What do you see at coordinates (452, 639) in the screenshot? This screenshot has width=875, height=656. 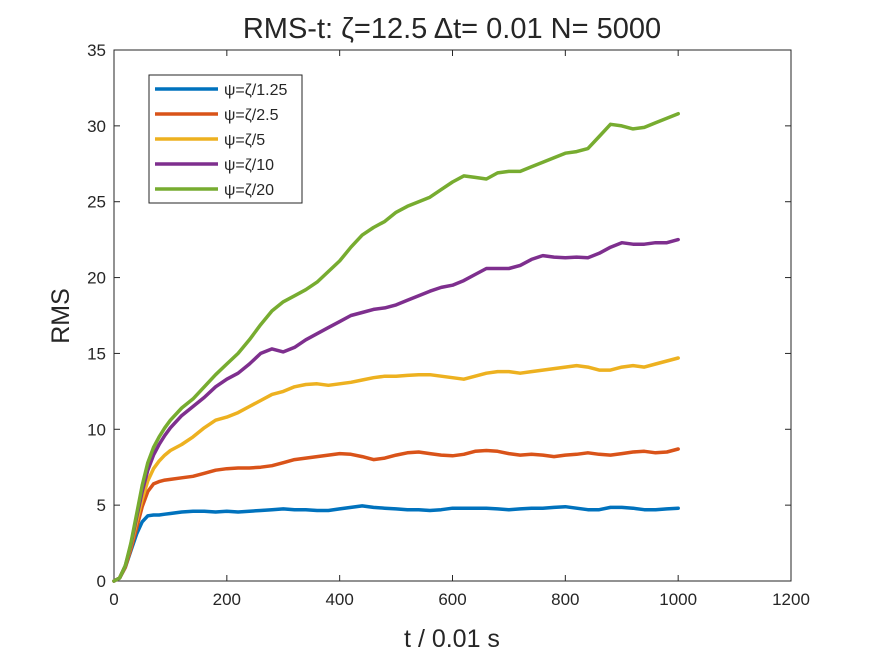 I see `x-axis-label: t / 0.01 s` at bounding box center [452, 639].